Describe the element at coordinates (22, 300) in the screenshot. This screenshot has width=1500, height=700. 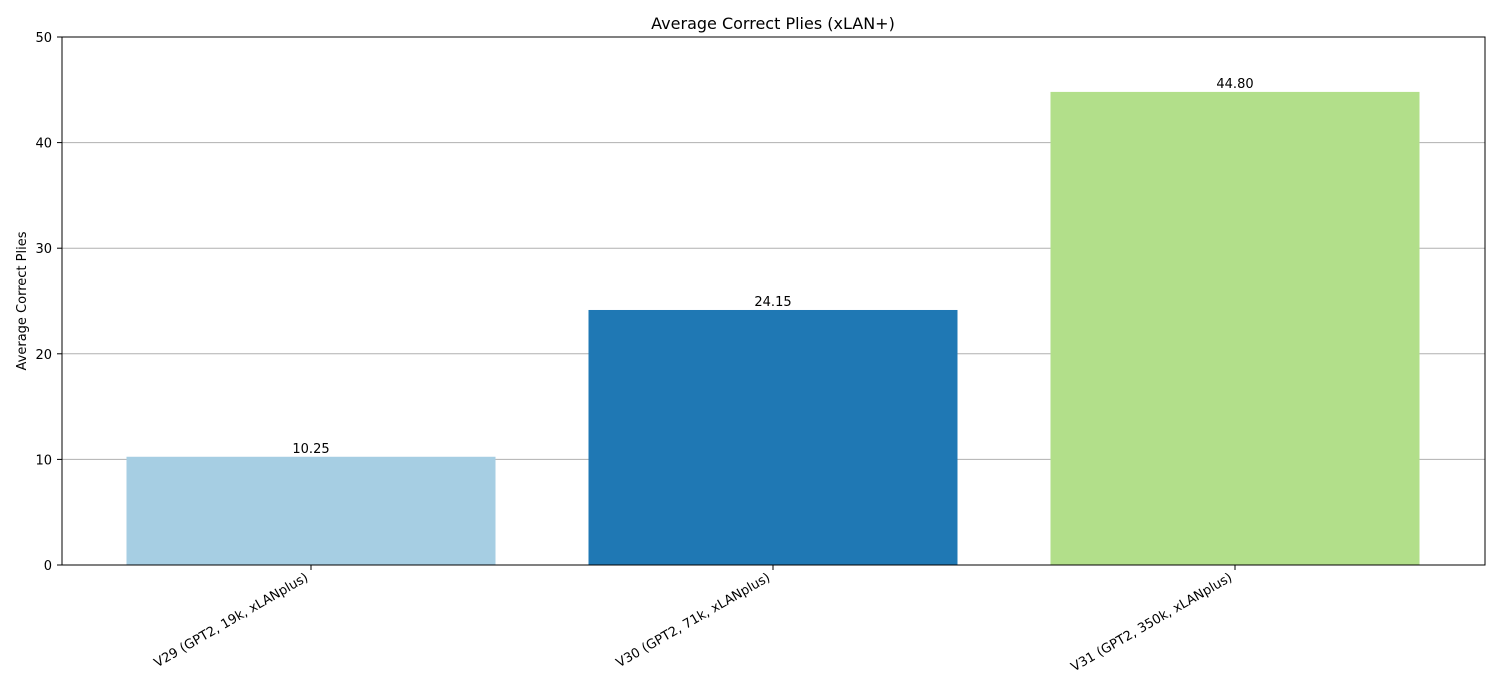
I see `y-axis-label: Average Correct Plies` at that location.